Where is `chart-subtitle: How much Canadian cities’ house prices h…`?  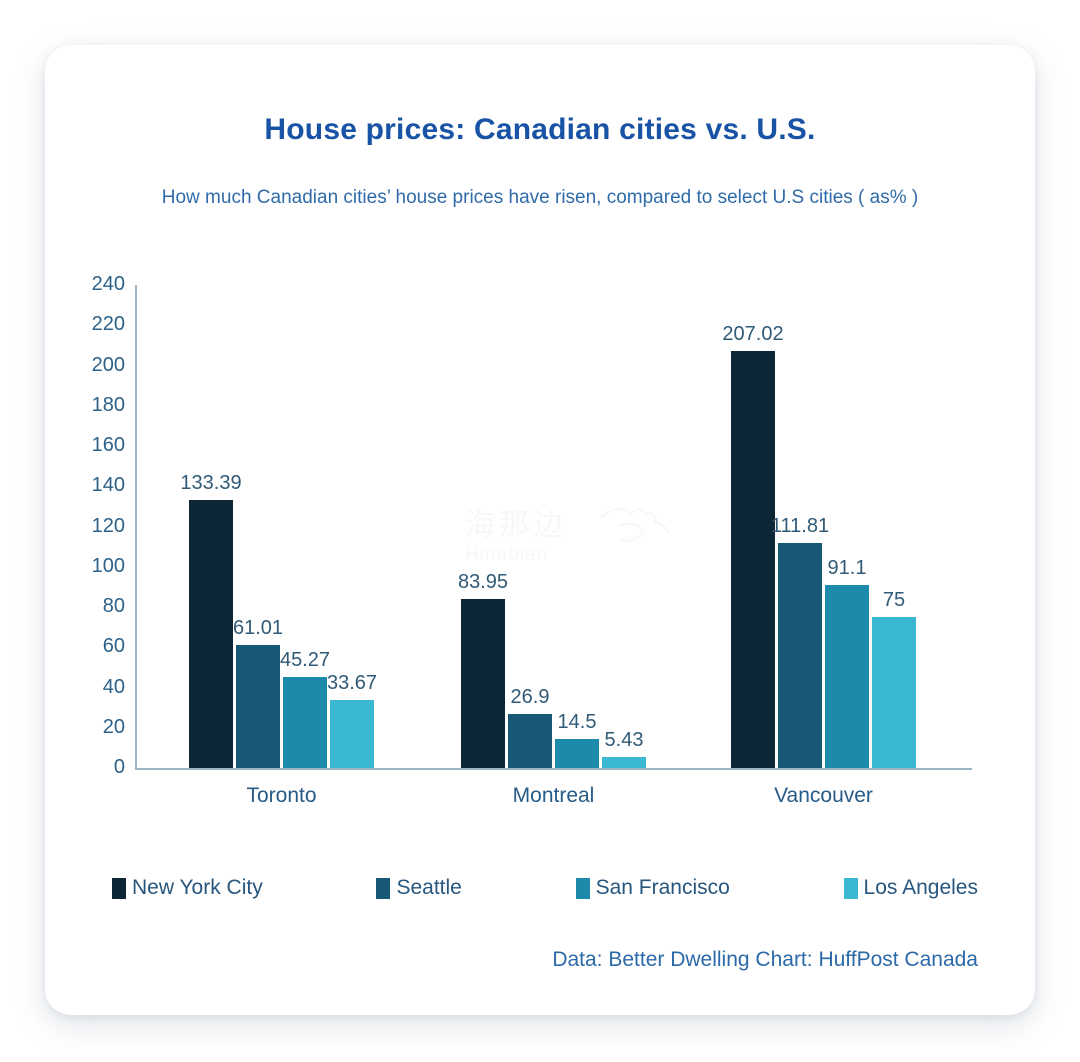 chart-subtitle: How much Canadian cities’ house prices h… is located at coordinates (540, 197).